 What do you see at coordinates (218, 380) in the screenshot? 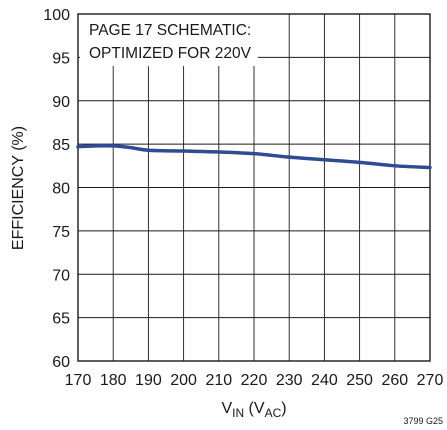
I see `x-tick-label: 210` at bounding box center [218, 380].